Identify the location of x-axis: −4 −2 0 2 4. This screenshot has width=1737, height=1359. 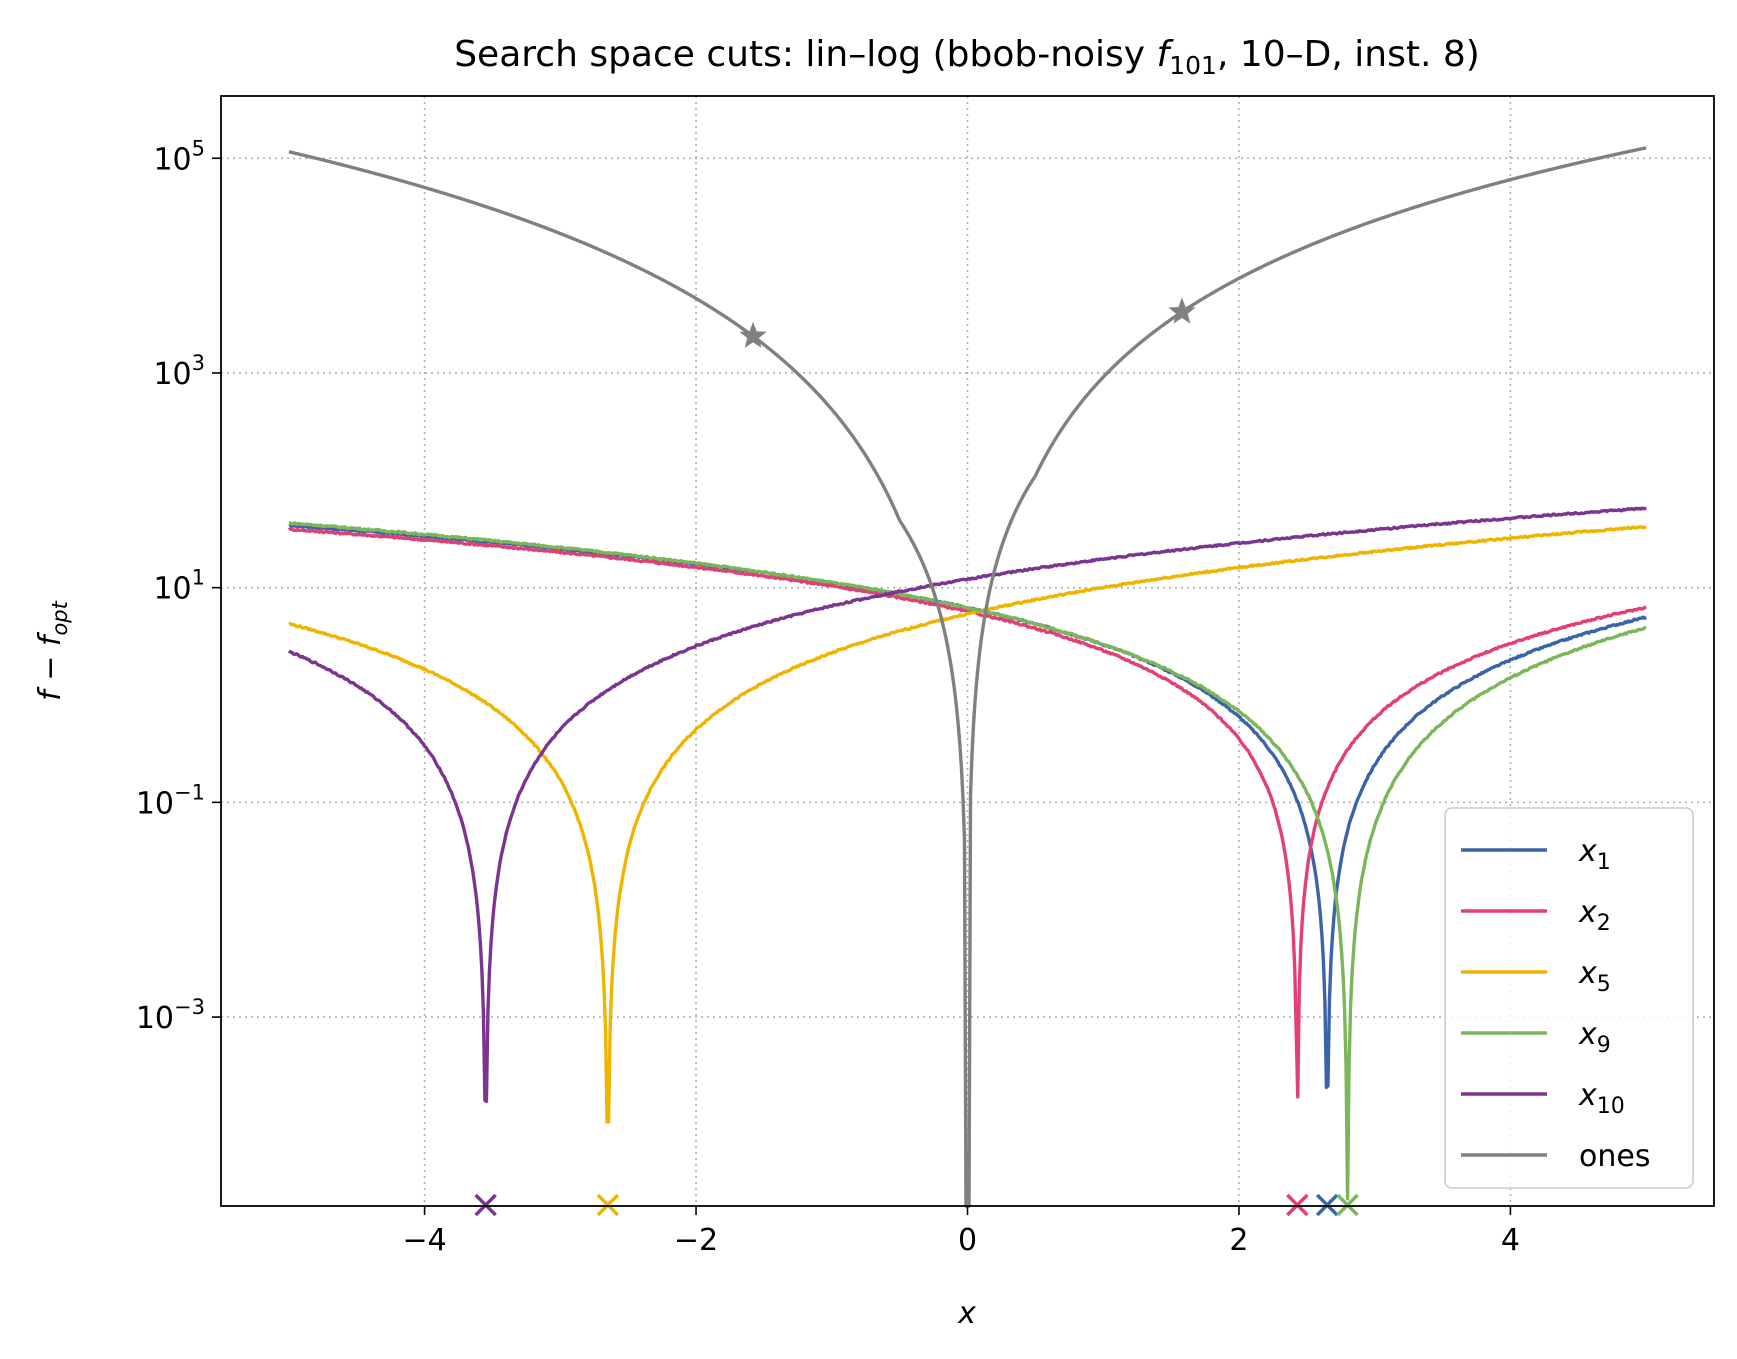
(961, 1232).